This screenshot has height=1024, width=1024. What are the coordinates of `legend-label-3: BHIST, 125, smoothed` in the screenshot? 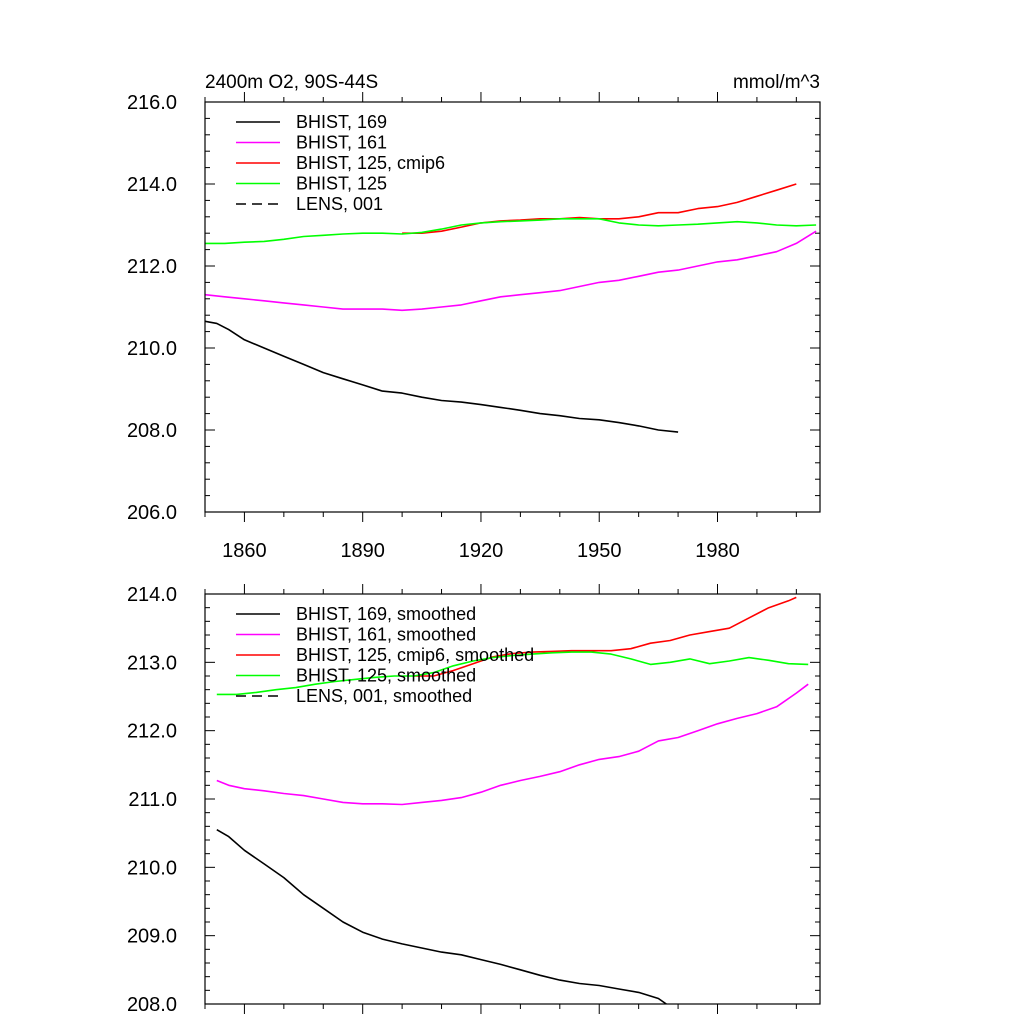 It's located at (386, 676).